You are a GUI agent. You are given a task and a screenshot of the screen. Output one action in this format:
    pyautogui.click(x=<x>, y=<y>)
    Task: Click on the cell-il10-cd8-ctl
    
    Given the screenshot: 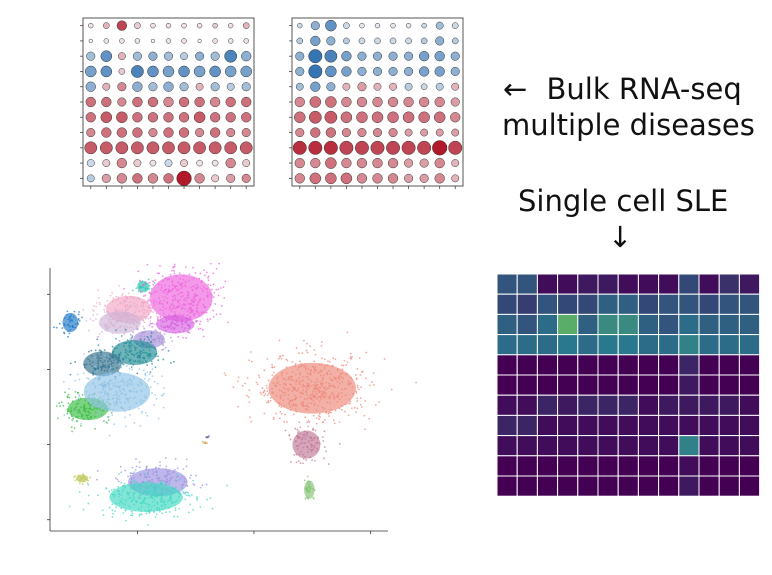 What is the action you would take?
    pyautogui.click(x=588, y=365)
    